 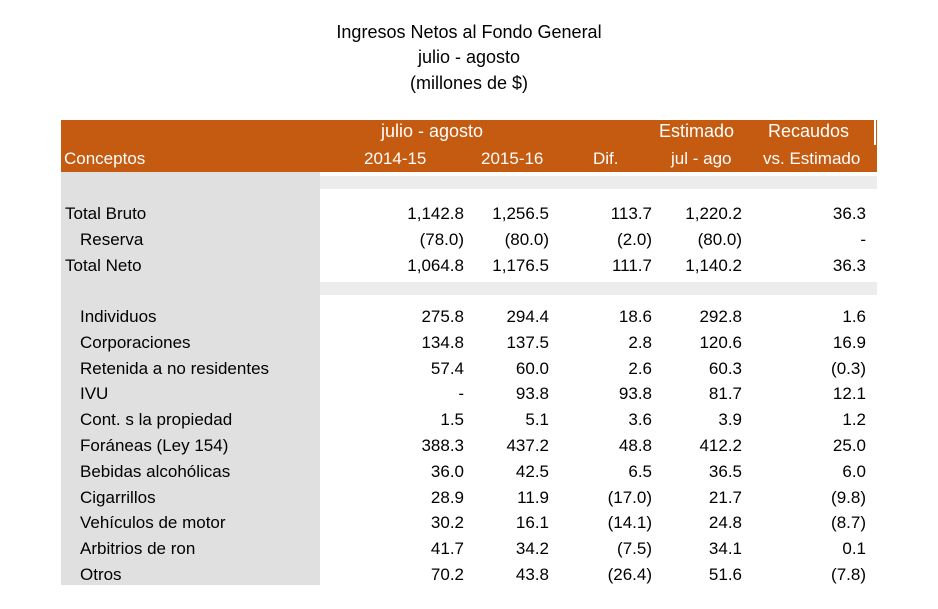 What do you see at coordinates (640, 471) in the screenshot?
I see `value-dif: 6.5` at bounding box center [640, 471].